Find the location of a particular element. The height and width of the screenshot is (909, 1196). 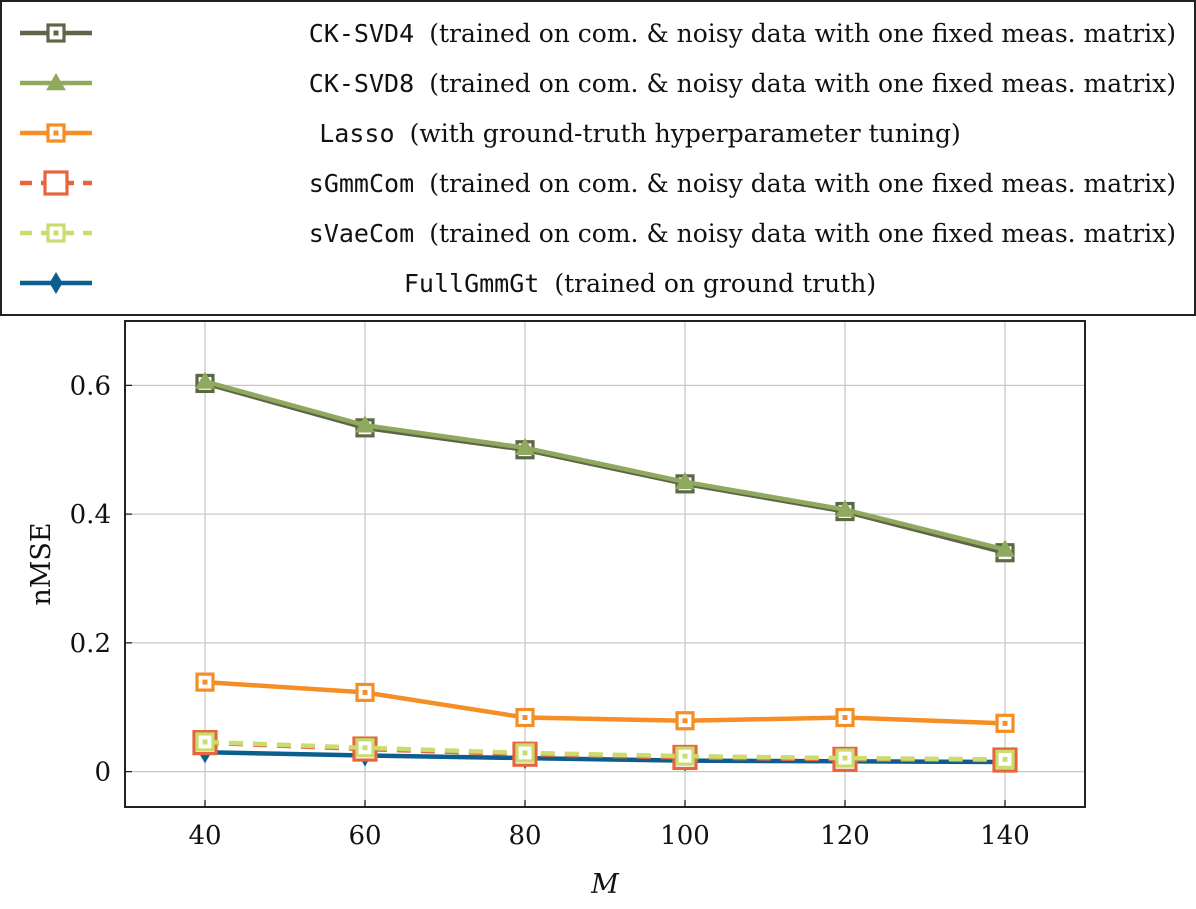

series-sGmmCom is located at coordinates (605, 751).